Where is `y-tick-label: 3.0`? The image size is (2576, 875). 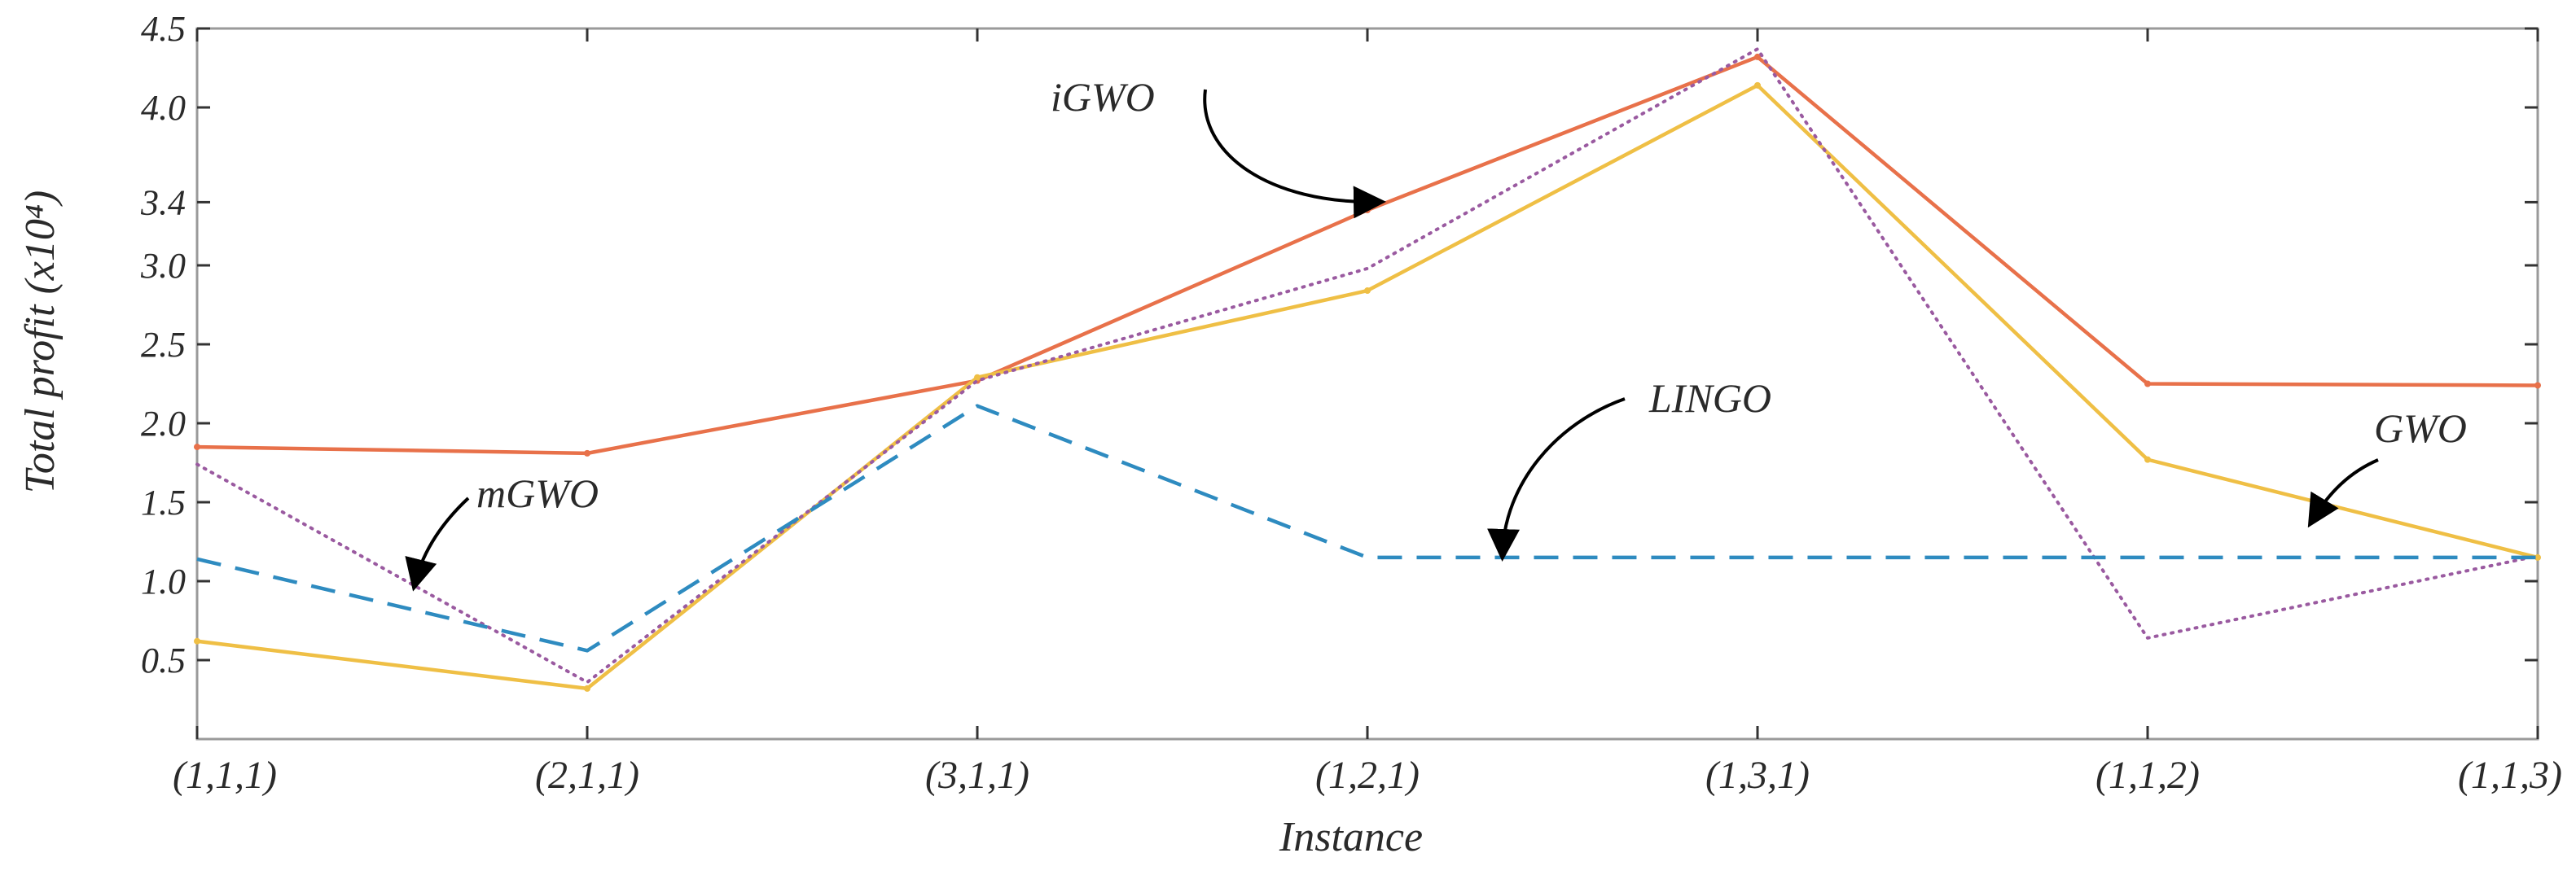
y-tick-label: 3.0 is located at coordinates (163, 266).